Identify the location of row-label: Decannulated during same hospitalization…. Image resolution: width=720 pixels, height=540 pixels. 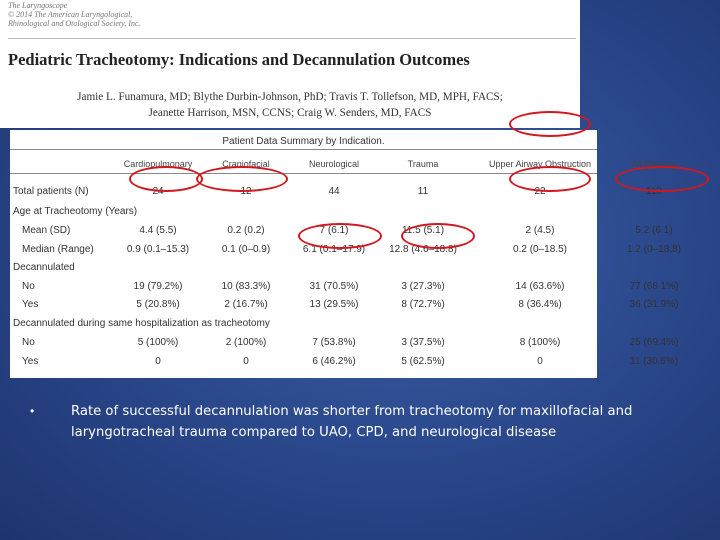
(141, 323).